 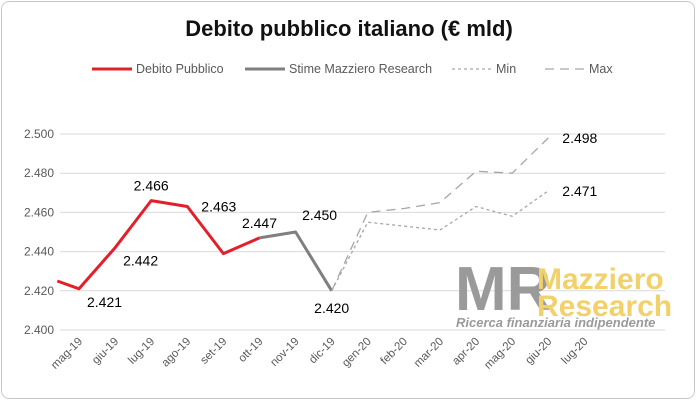 I want to click on x-tick-label: feb-20, so click(x=394, y=352).